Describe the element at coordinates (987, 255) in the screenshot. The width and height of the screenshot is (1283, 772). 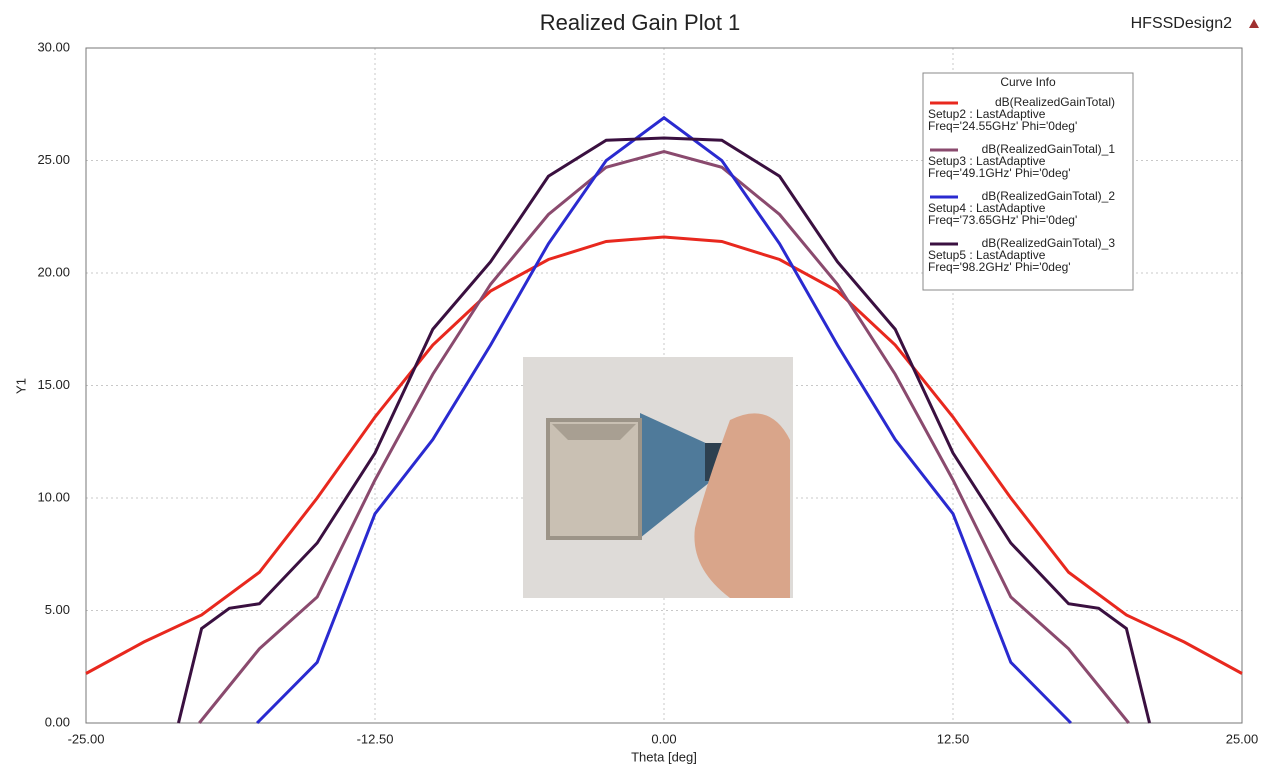
I see `legend-setup: Setup5 : LastAdaptive` at that location.